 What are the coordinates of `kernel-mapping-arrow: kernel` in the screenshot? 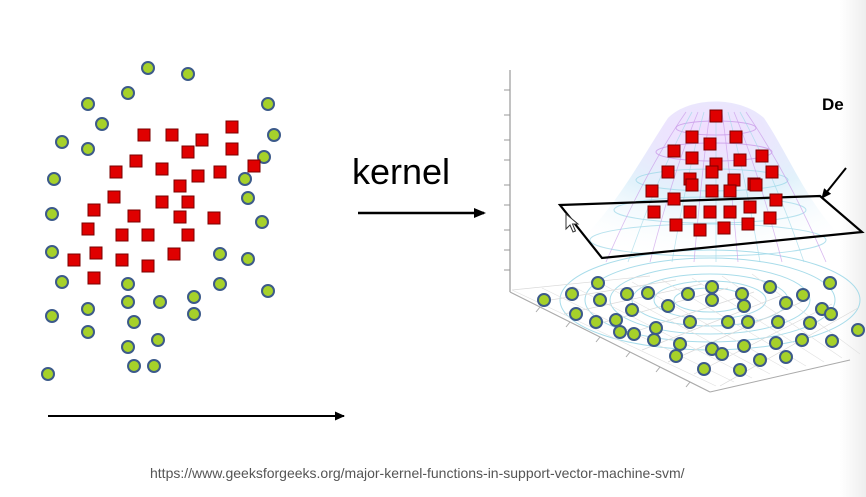 It's located at (418, 182).